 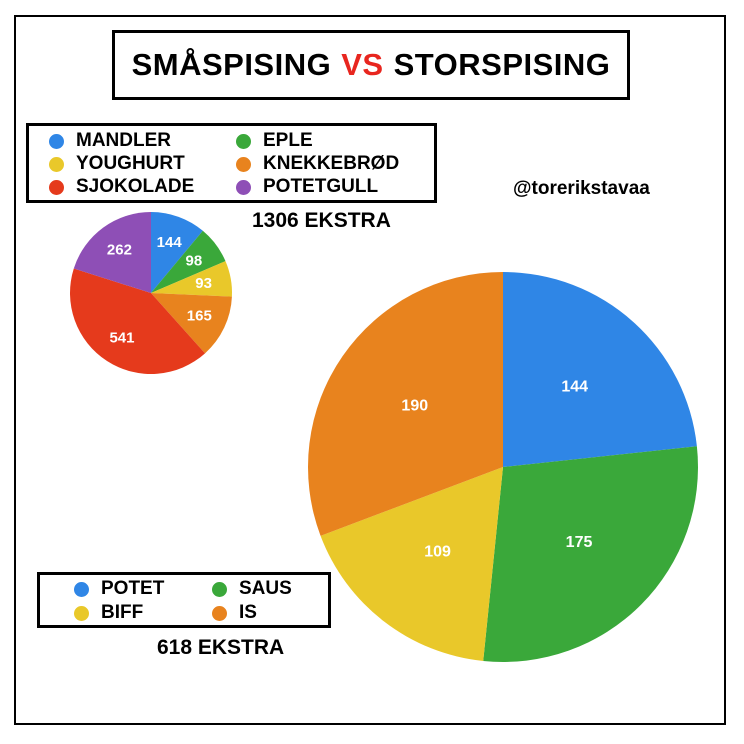 I want to click on legend-item-sjokolade: SJOKOLADE, so click(x=121, y=187).